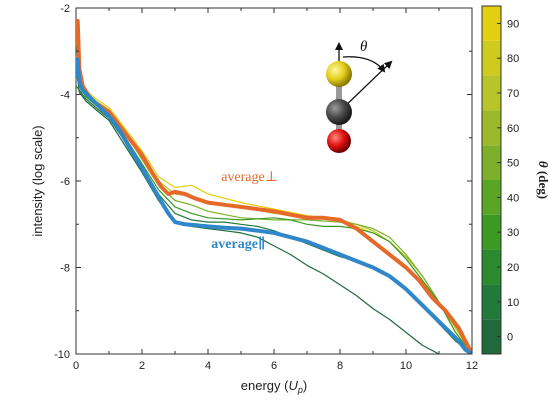 Image resolution: width=549 pixels, height=400 pixels. Describe the element at coordinates (65, 96) in the screenshot. I see `y-tick-label: -4` at that location.